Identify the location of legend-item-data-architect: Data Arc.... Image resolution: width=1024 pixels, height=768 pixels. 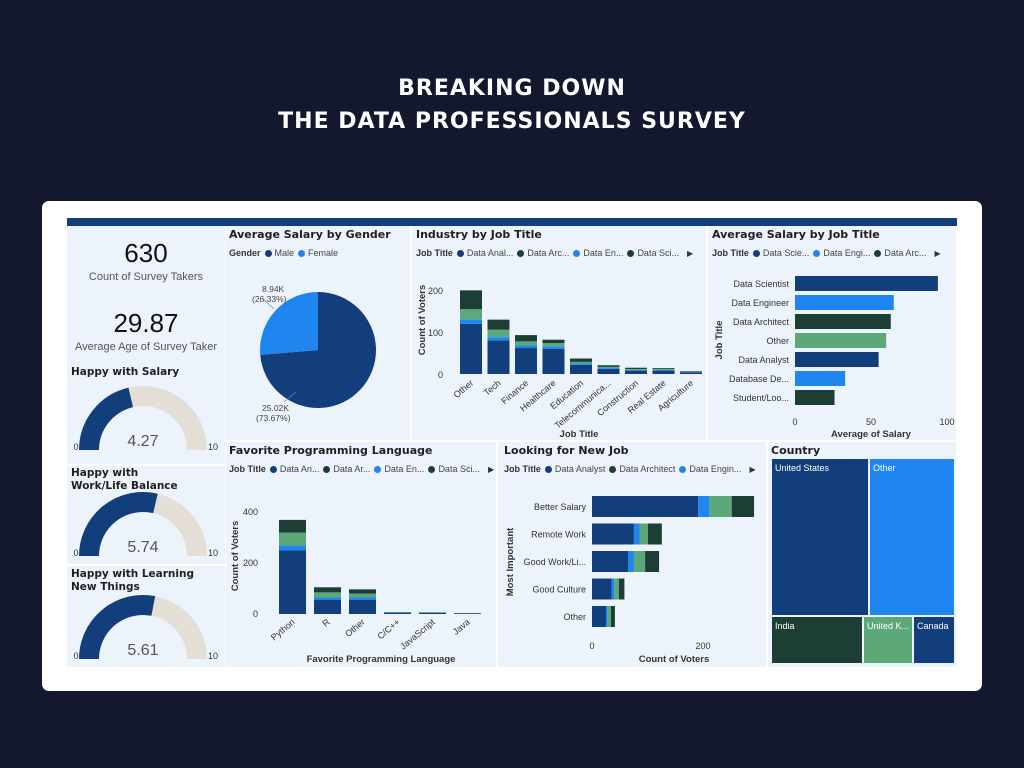
(543, 253).